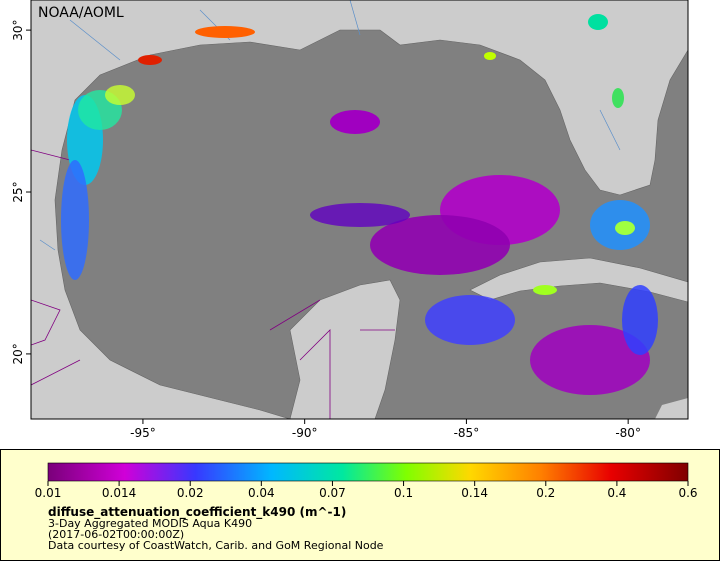 The width and height of the screenshot is (720, 561). Describe the element at coordinates (190, 493) in the screenshot. I see `colorbar-tick-label: 0.02` at that location.